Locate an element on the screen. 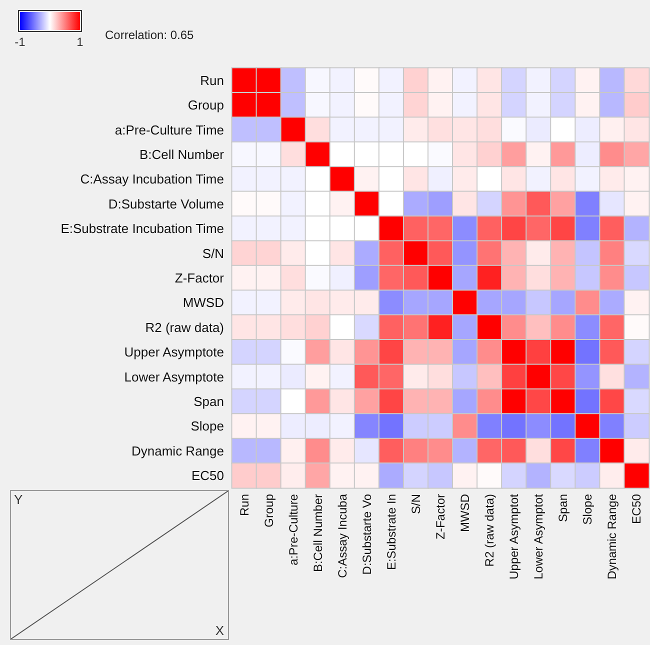 The image size is (650, 645). y-tick-label: R2 (raw data) is located at coordinates (184, 327).